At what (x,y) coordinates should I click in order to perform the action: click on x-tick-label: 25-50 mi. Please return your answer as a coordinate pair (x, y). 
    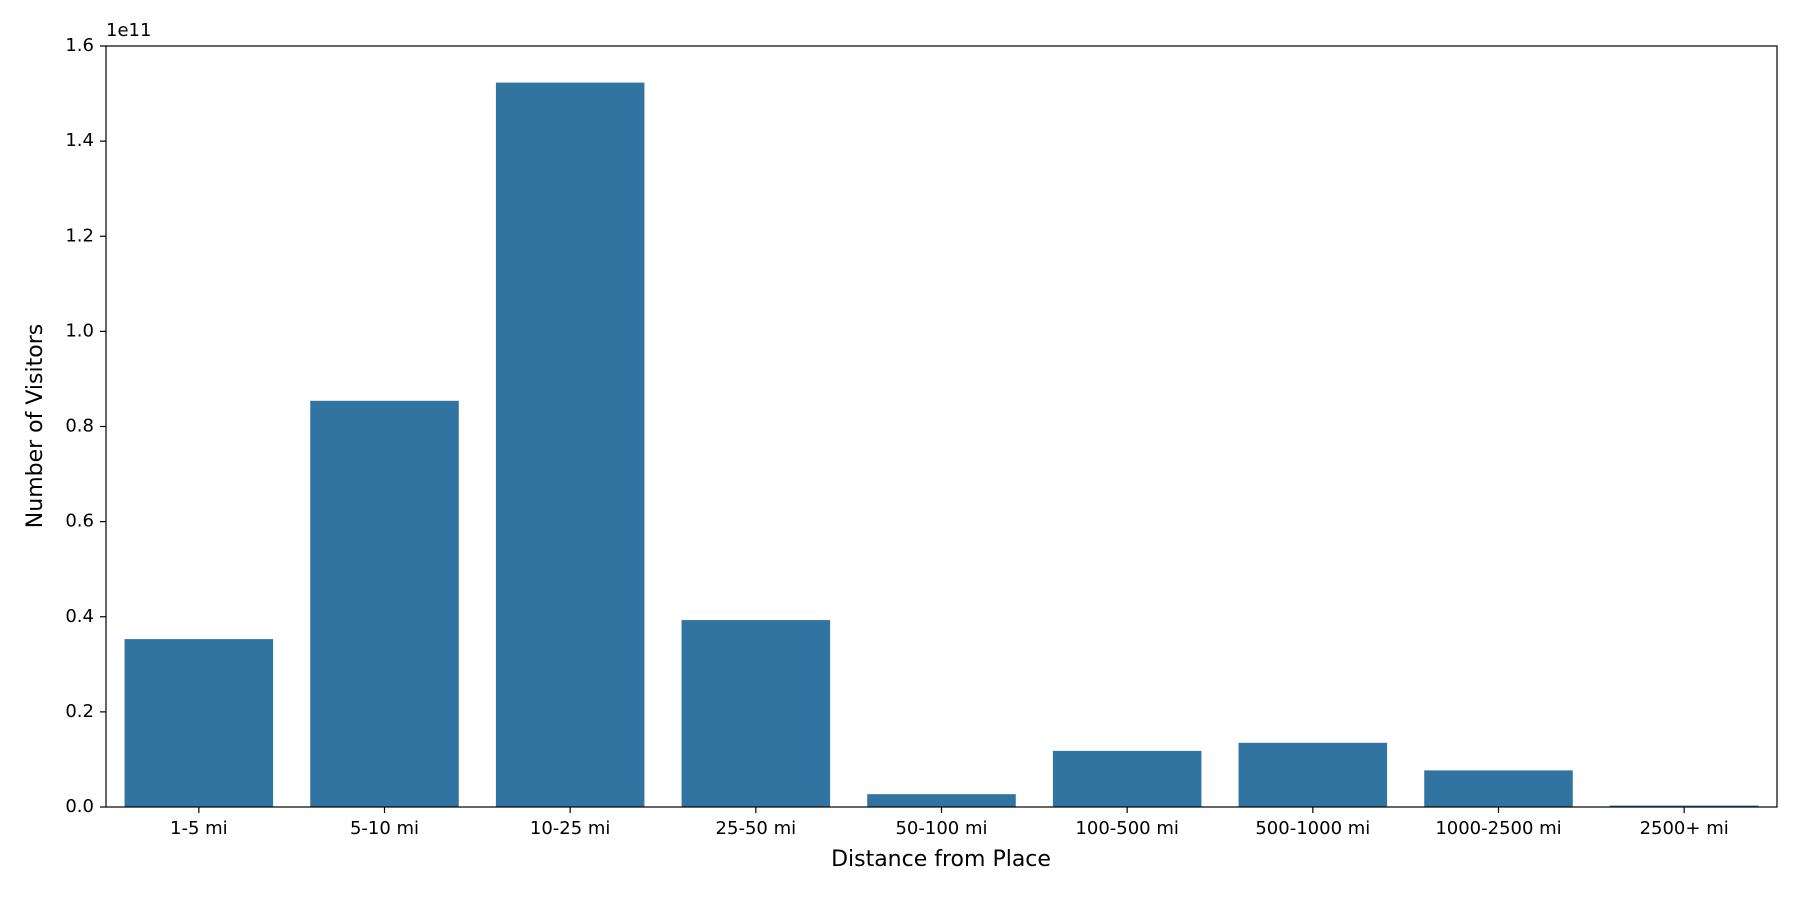
    Looking at the image, I should click on (756, 828).